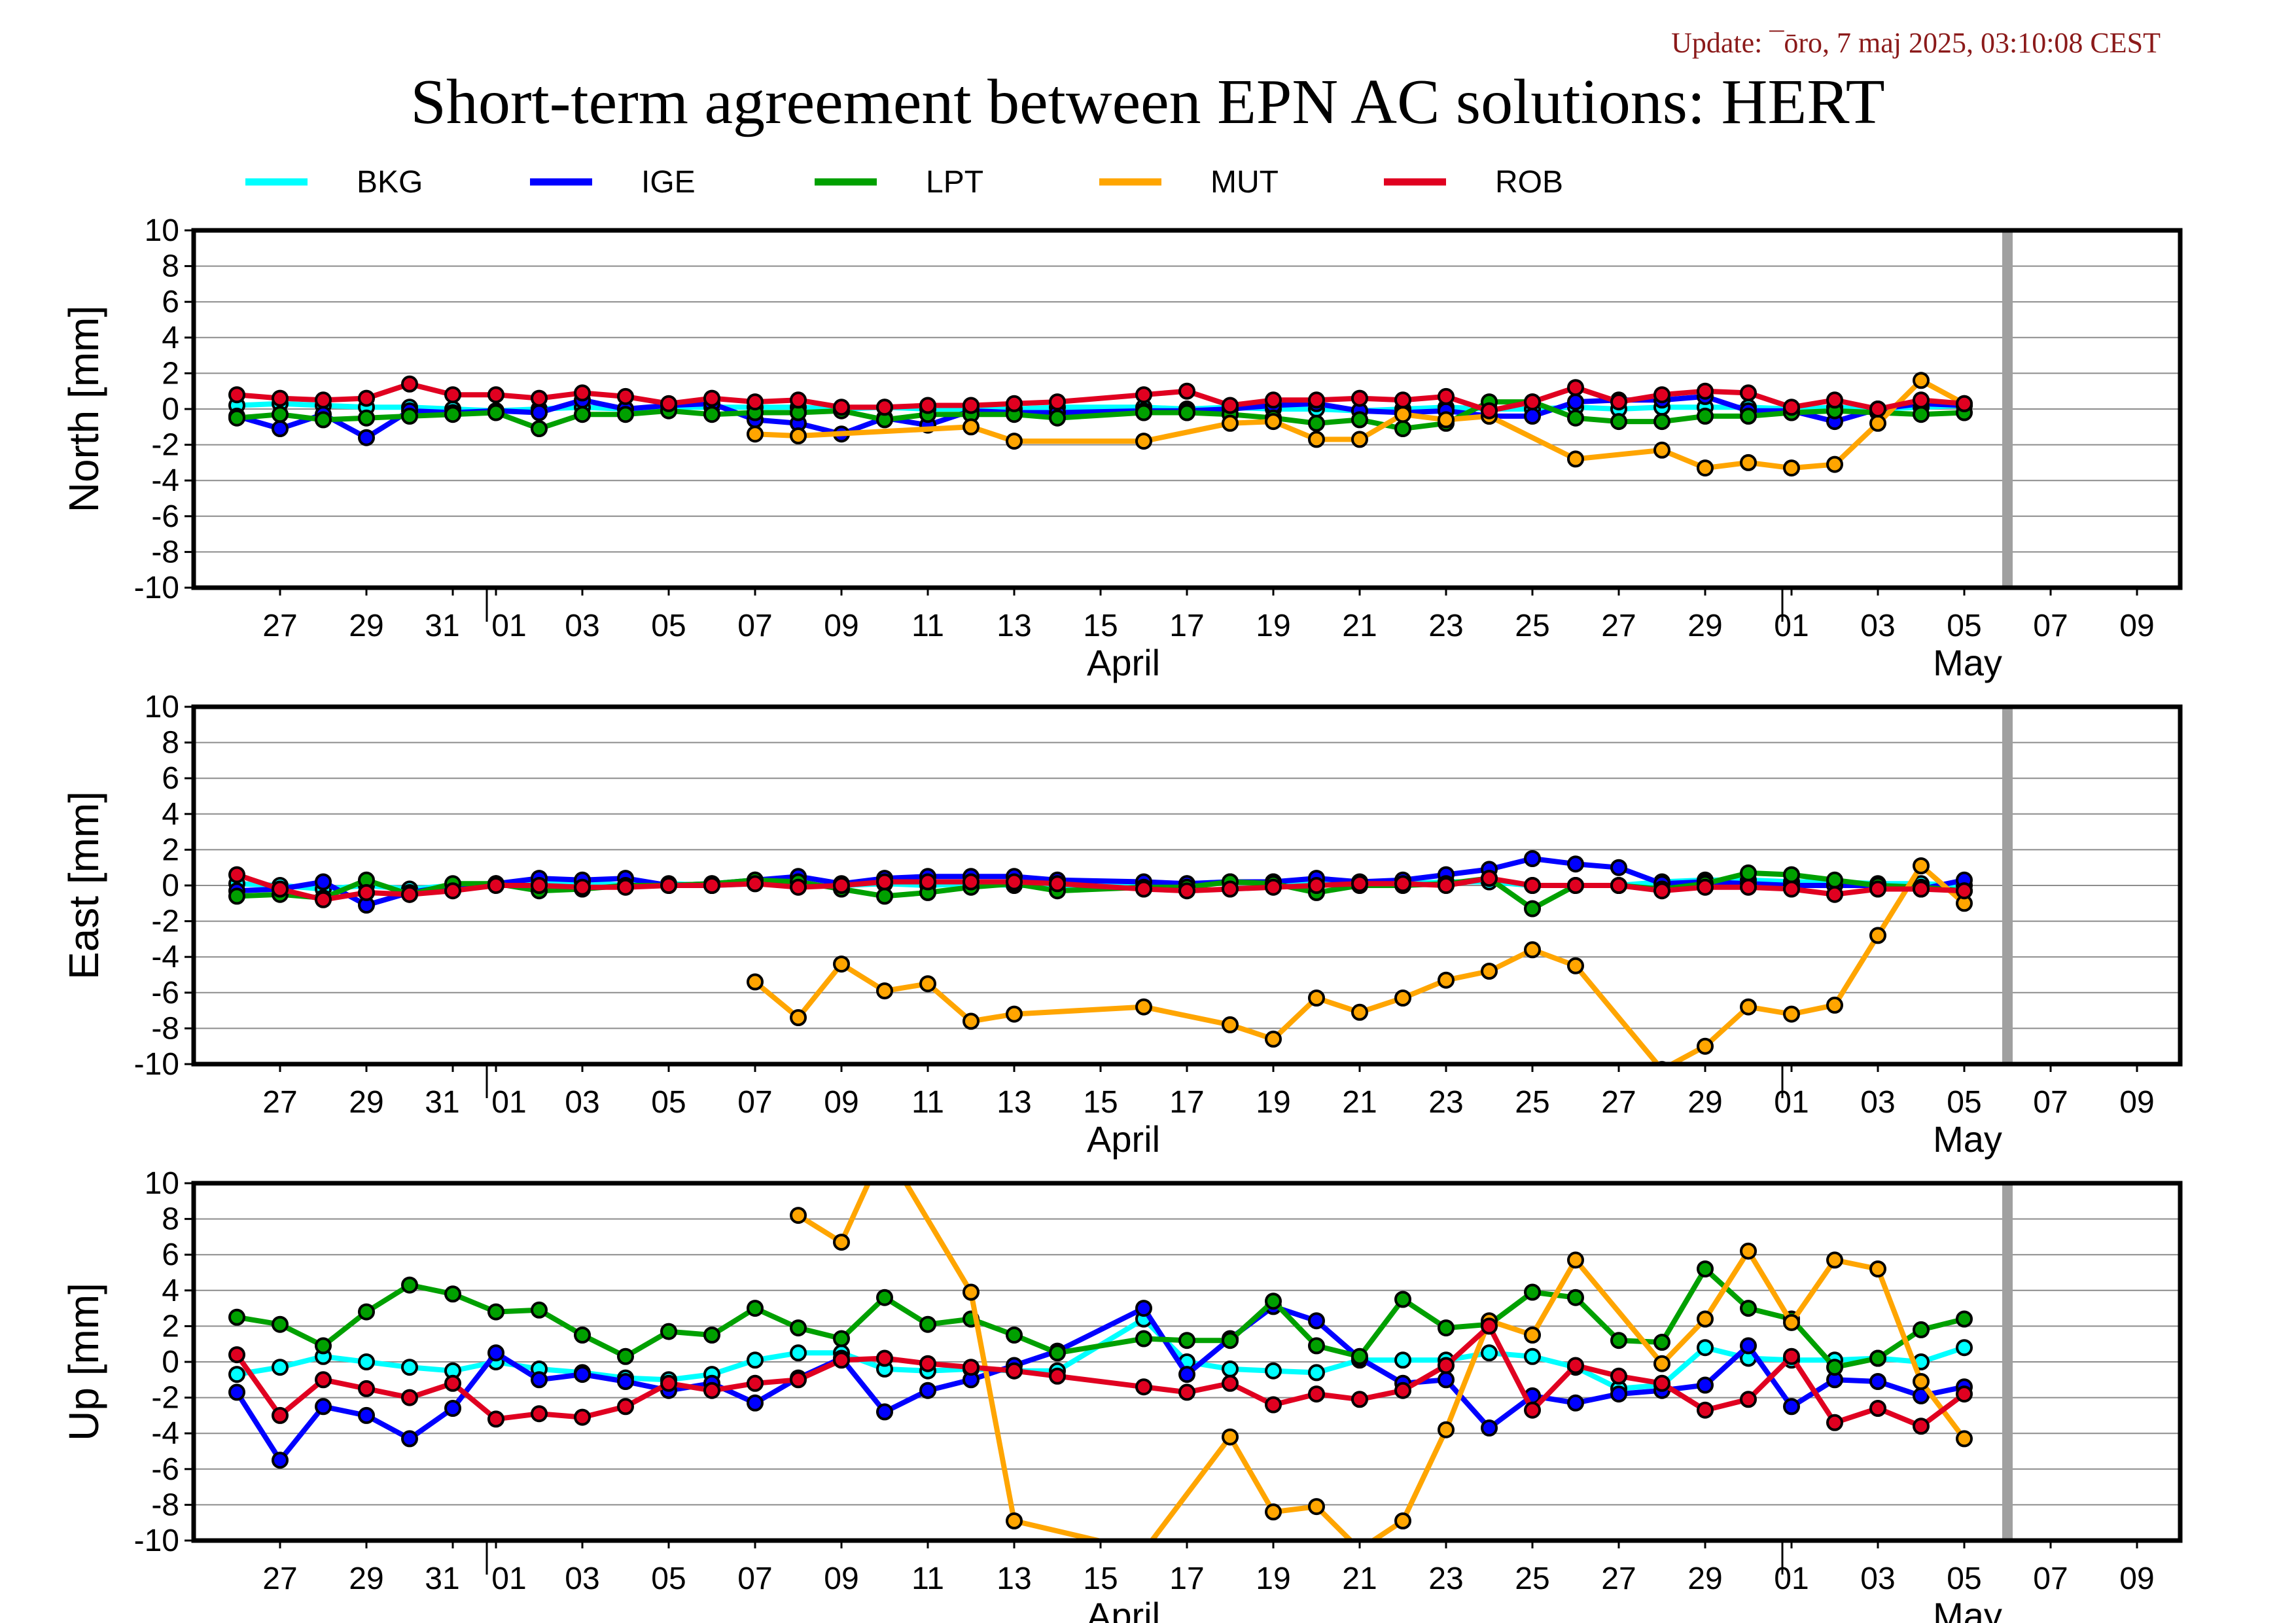 Image resolution: width=2296 pixels, height=1623 pixels. Describe the element at coordinates (170, 743) in the screenshot. I see `y-tick-label: 8` at that location.